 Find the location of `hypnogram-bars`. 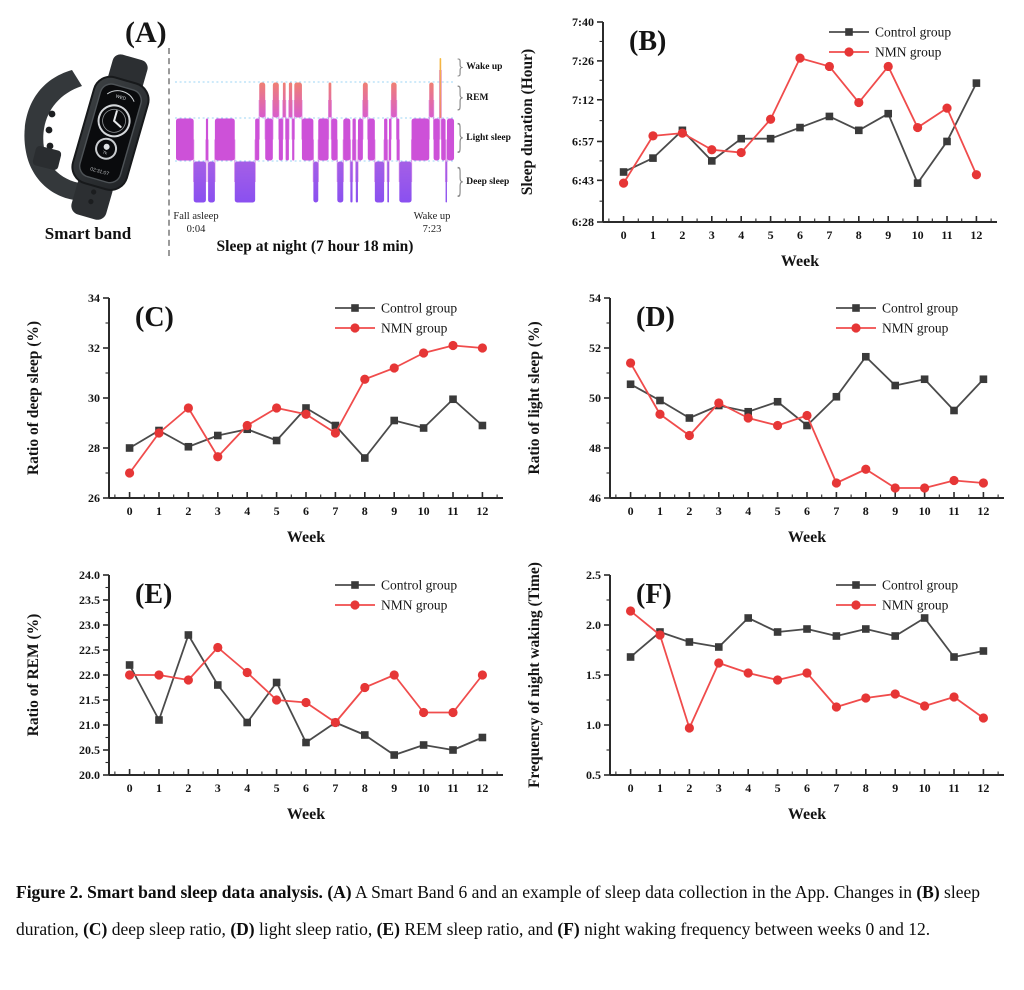

hypnogram-bars is located at coordinates (315, 130).